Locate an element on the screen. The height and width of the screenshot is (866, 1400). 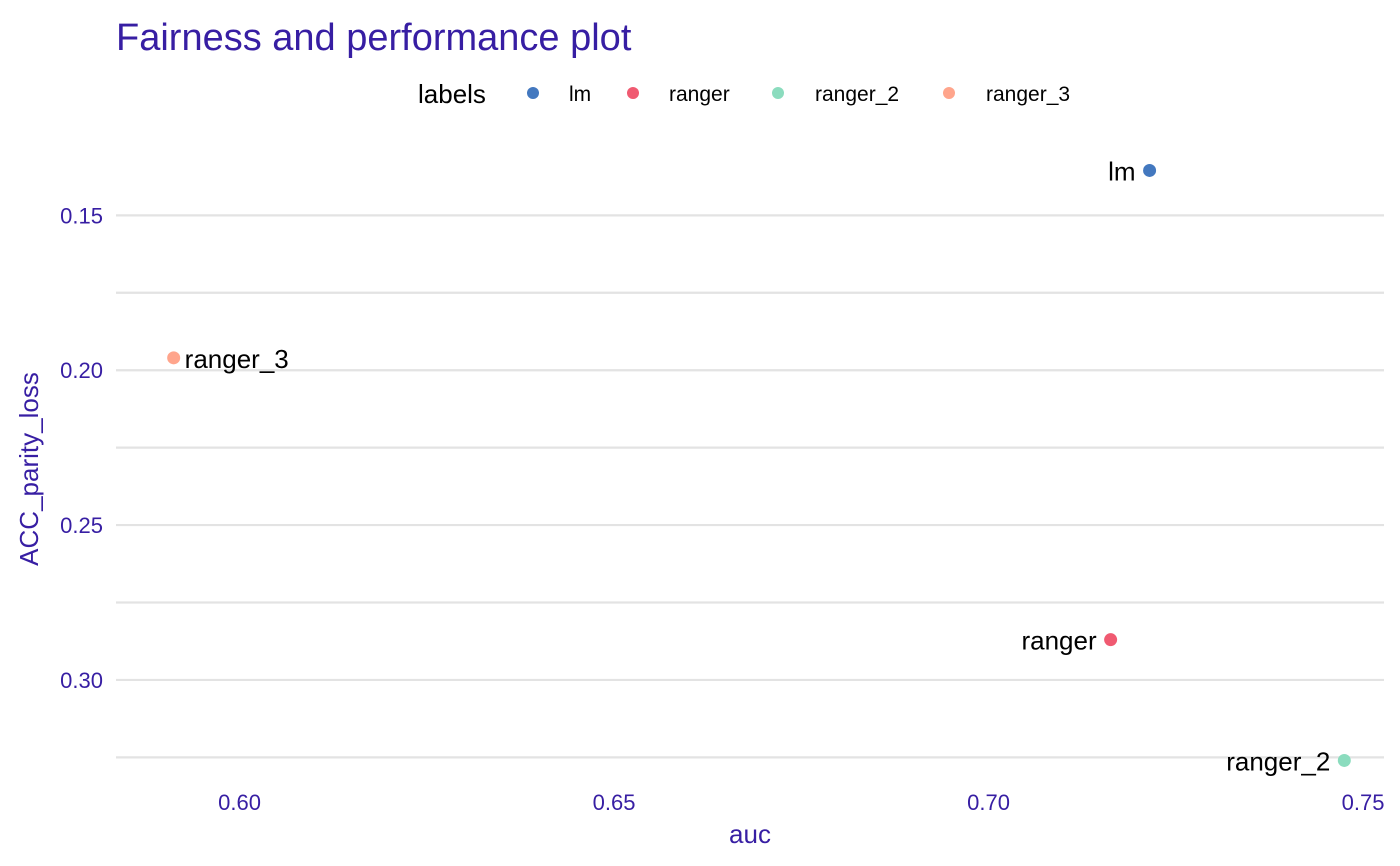
point-label-ranger-3: ranger_3 is located at coordinates (237, 359).